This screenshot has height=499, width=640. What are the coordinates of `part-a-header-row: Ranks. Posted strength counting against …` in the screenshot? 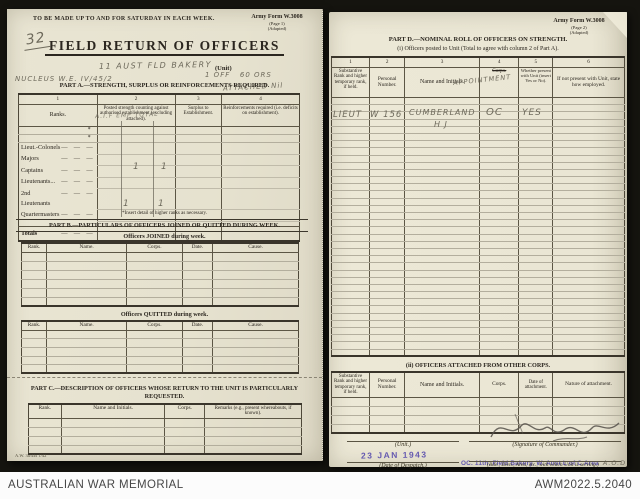 It's located at (159, 115).